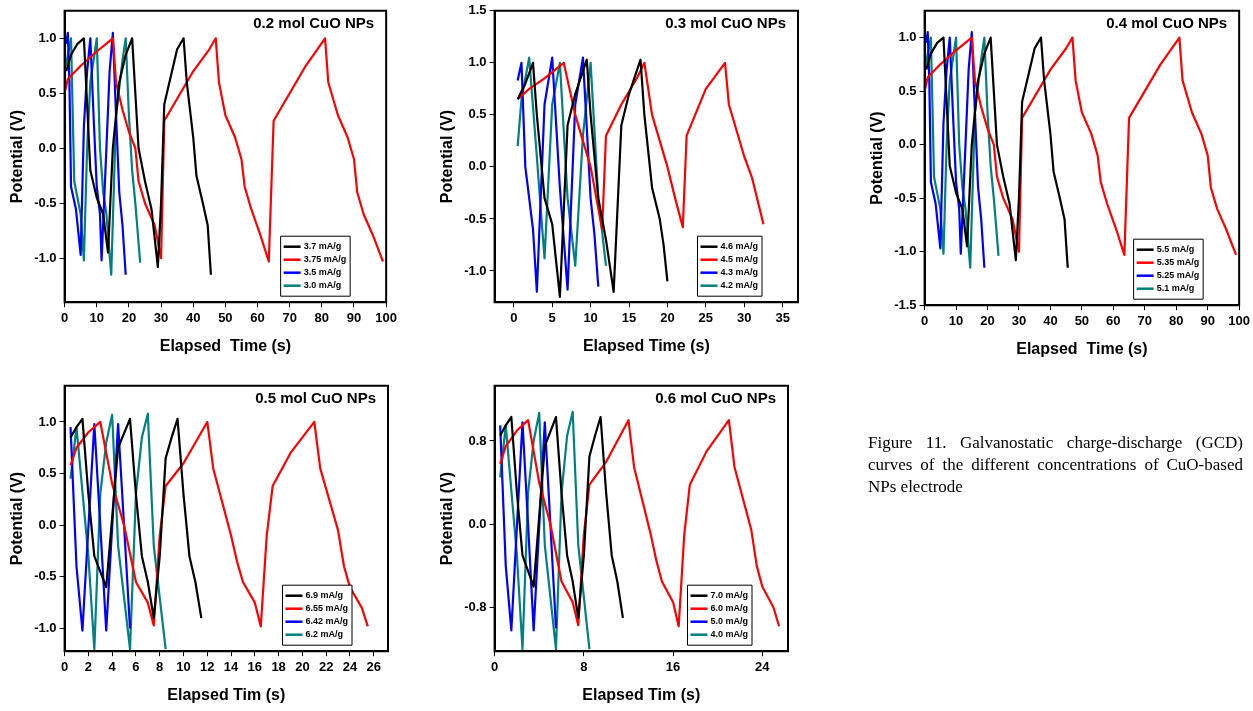  I want to click on x-tick-label: 35, so click(782, 317).